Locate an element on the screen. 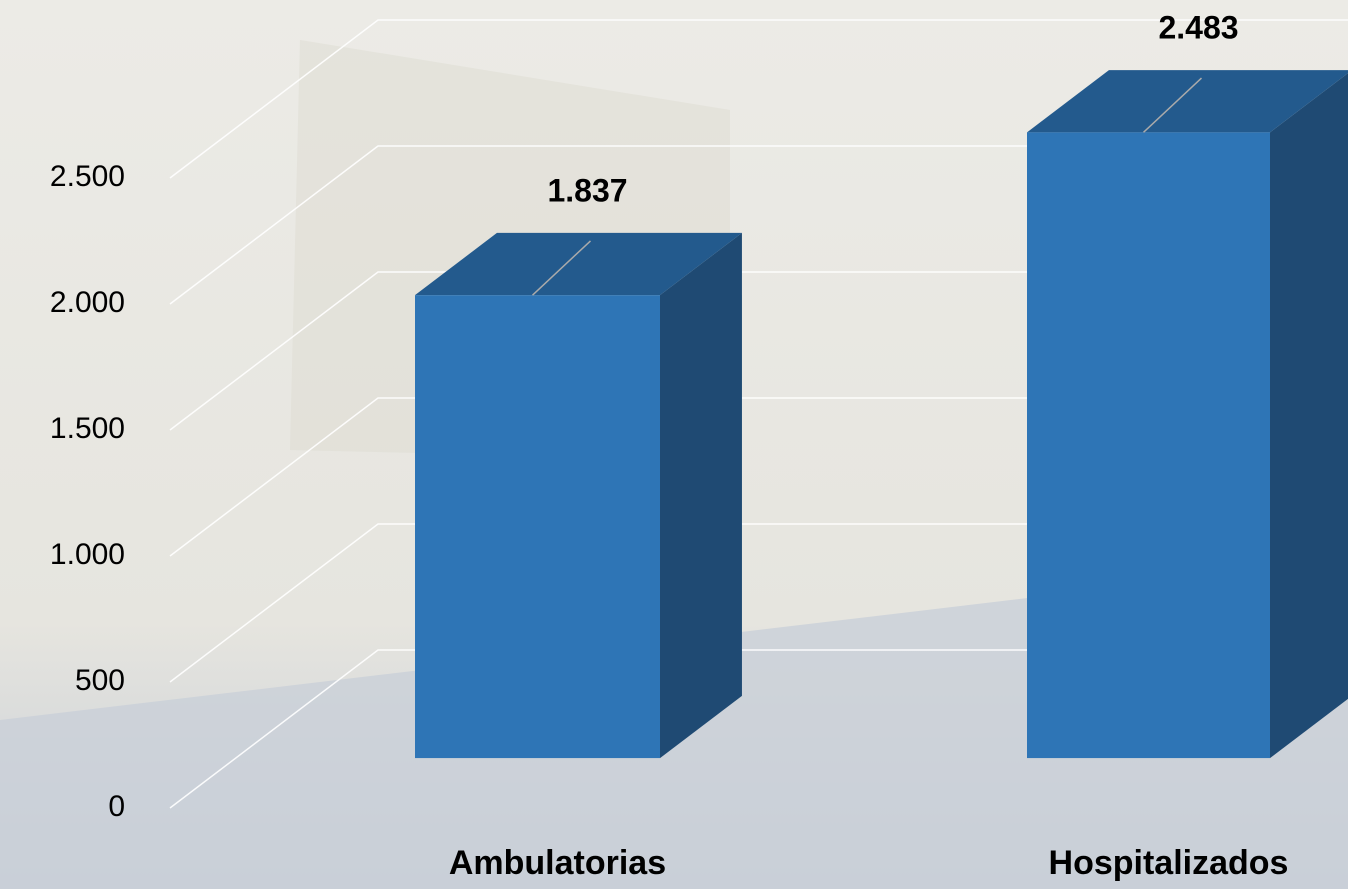 The image size is (1348, 889). y-tick-label: 2.500 is located at coordinates (87, 176).